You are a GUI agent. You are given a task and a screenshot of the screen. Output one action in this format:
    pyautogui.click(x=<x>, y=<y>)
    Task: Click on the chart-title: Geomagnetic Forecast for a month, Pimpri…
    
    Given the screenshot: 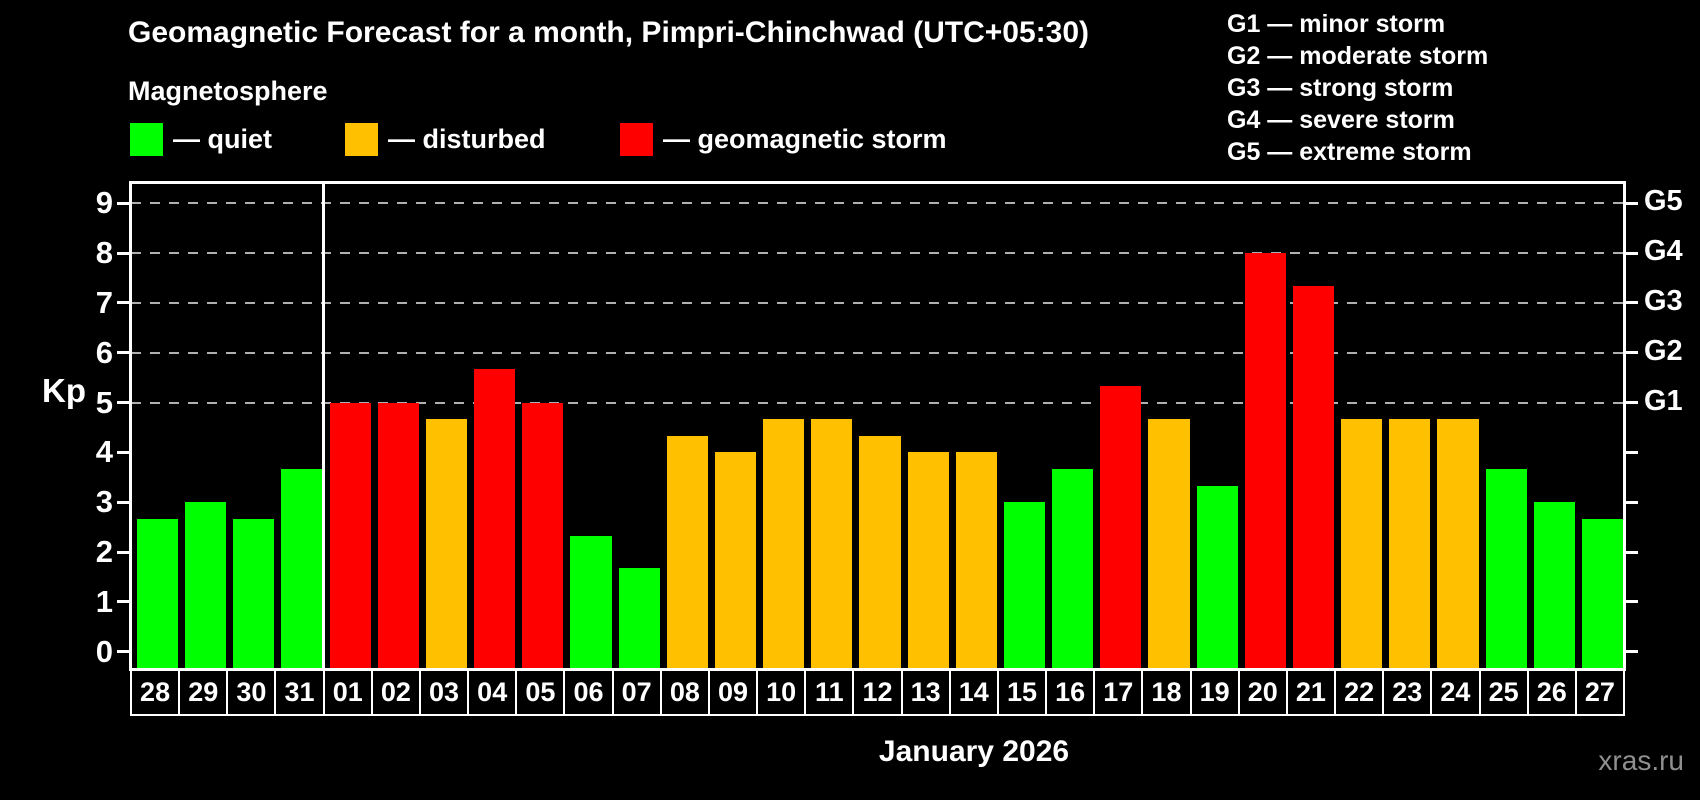 What is the action you would take?
    pyautogui.click(x=608, y=32)
    